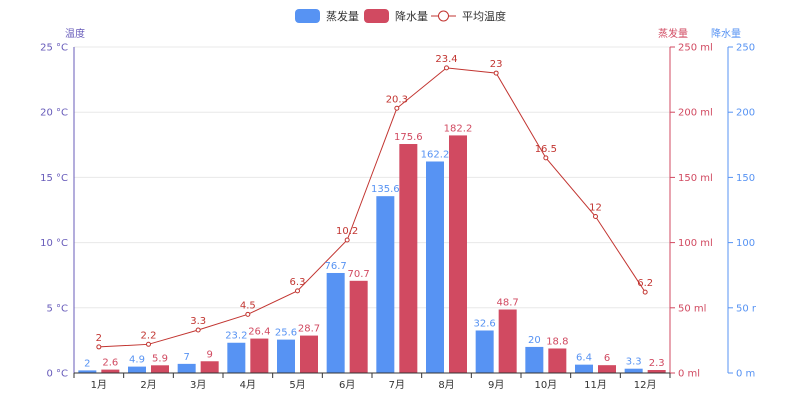 The height and width of the screenshot is (419, 812). What do you see at coordinates (634, 362) in the screenshot?
I see `bar-value-label: 3.3` at bounding box center [634, 362].